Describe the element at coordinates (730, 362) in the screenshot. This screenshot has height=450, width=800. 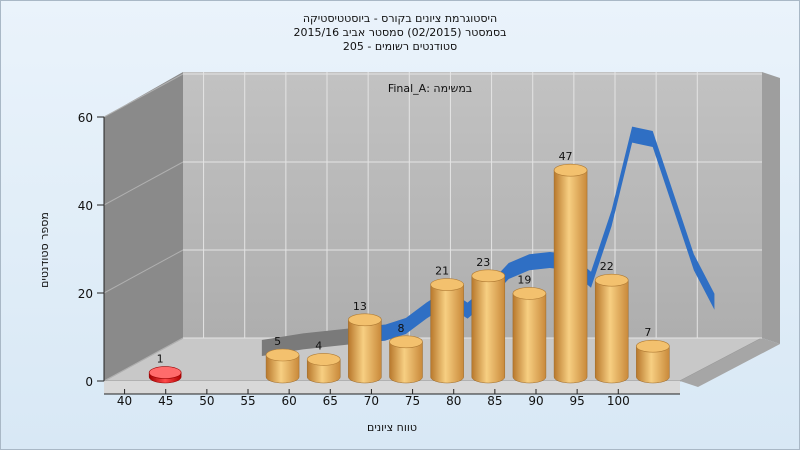
I see `floor-right-edge` at that location.